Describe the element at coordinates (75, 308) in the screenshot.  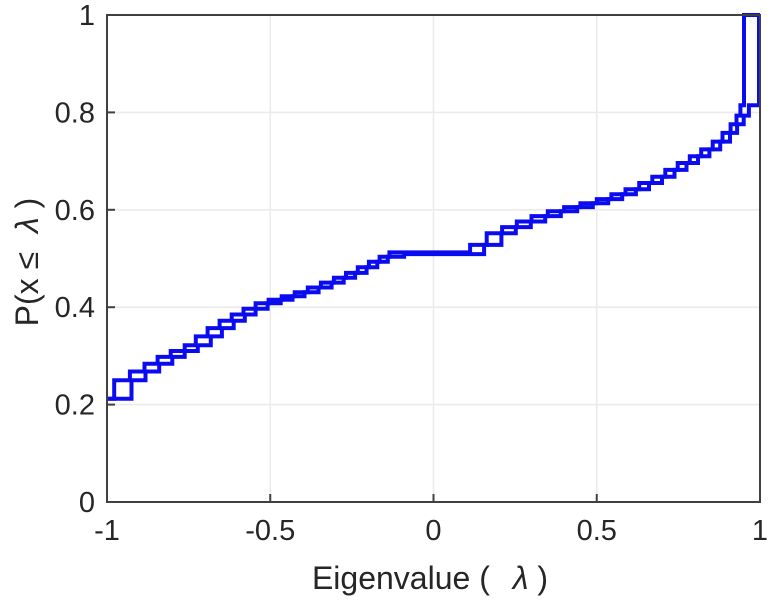
I see `y-tick-label: 0.4` at that location.